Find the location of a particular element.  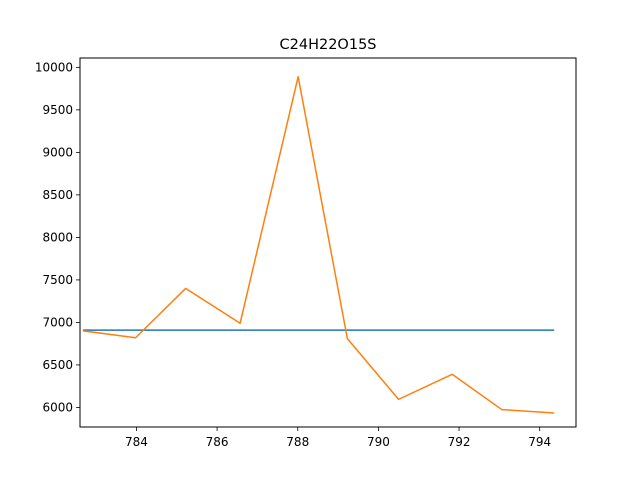

x-tick-label-784: 784 is located at coordinates (136, 442).